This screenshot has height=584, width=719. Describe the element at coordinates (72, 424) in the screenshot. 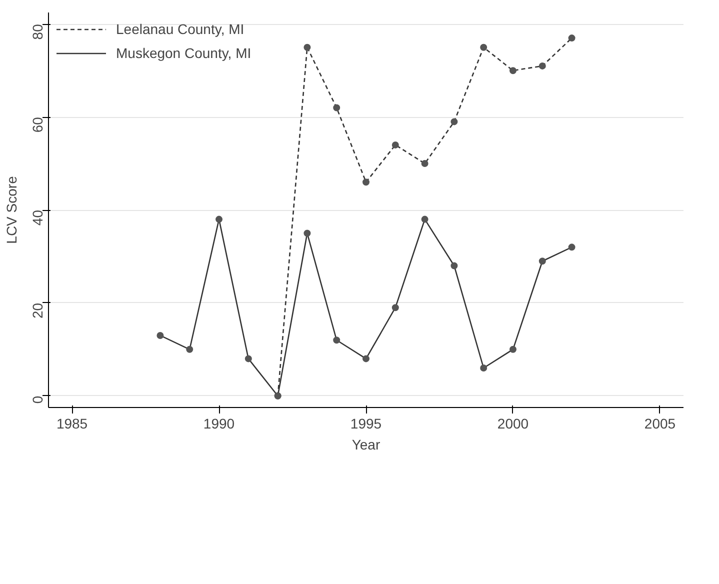

I see `x-tick-label: 1985` at that location.